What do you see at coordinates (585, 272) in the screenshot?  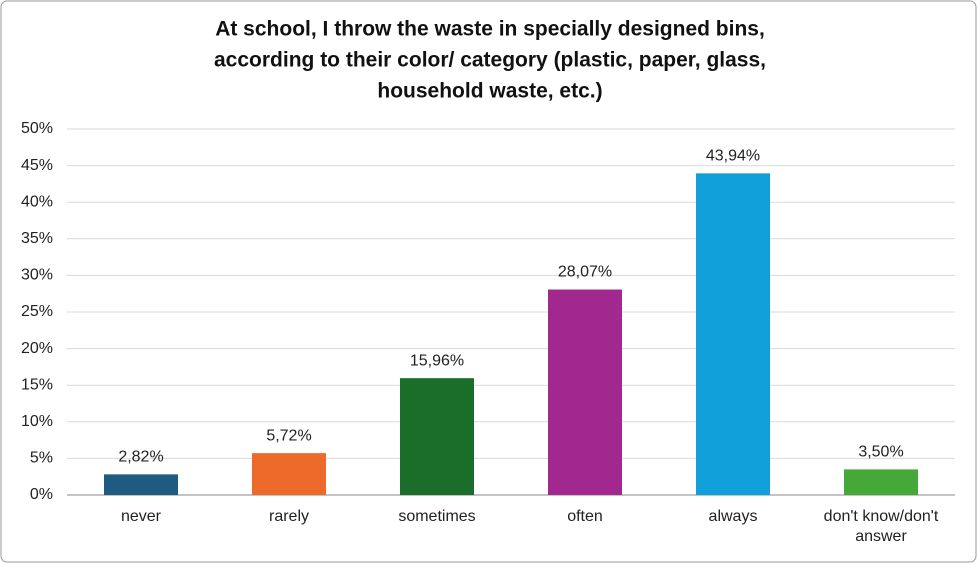 I see `data-label: 28,07%` at bounding box center [585, 272].